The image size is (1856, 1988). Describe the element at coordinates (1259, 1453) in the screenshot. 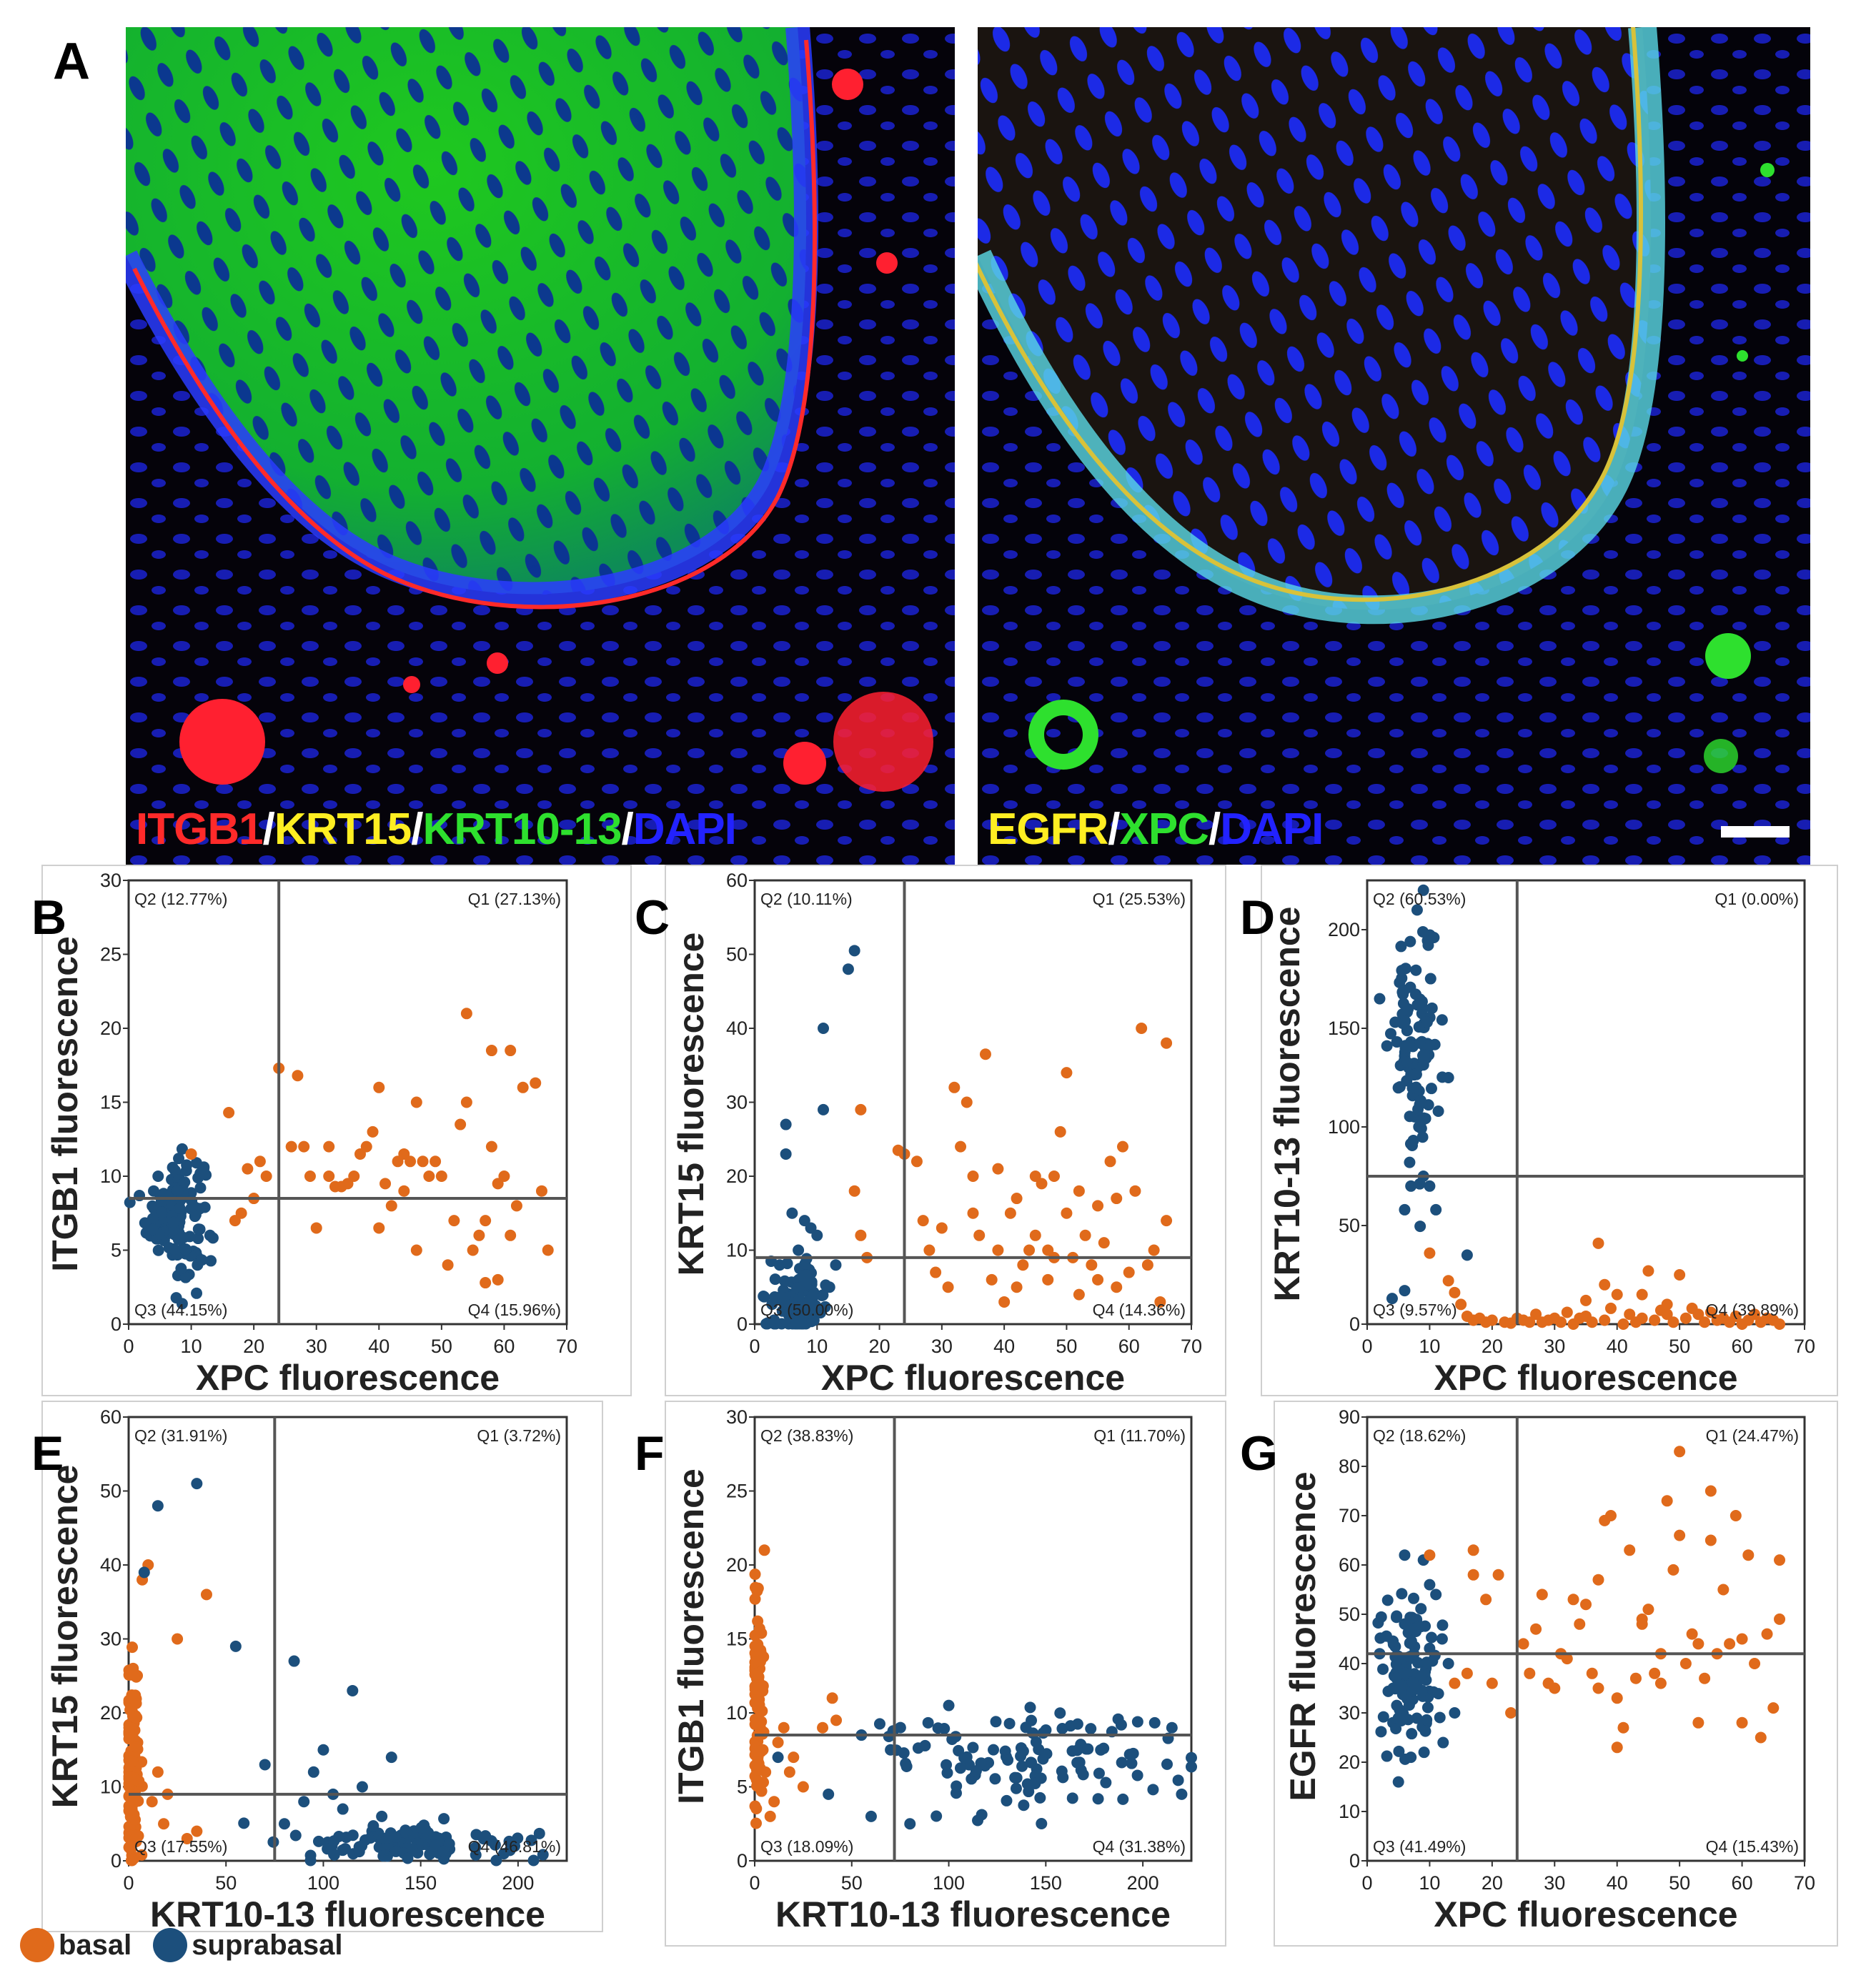

I see `panel-label-g: G` at that location.